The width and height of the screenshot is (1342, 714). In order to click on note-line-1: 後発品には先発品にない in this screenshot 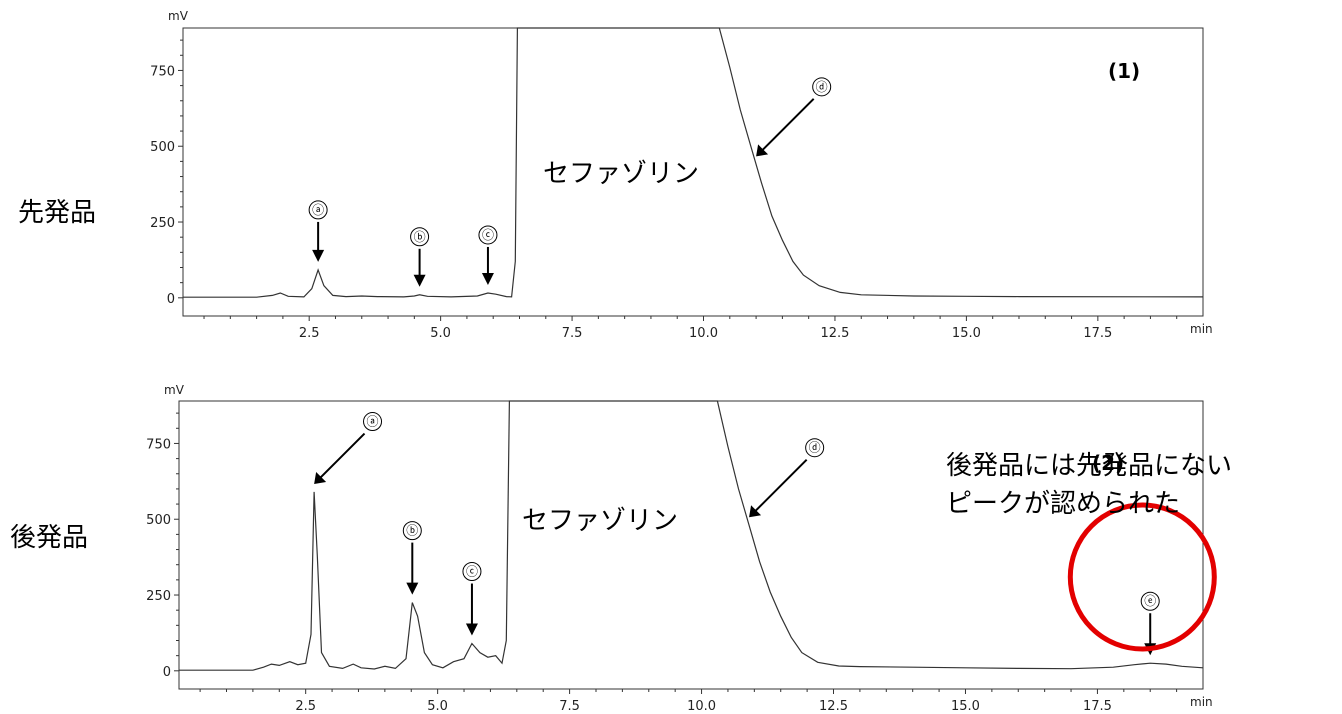, I will do `click(1089, 466)`.